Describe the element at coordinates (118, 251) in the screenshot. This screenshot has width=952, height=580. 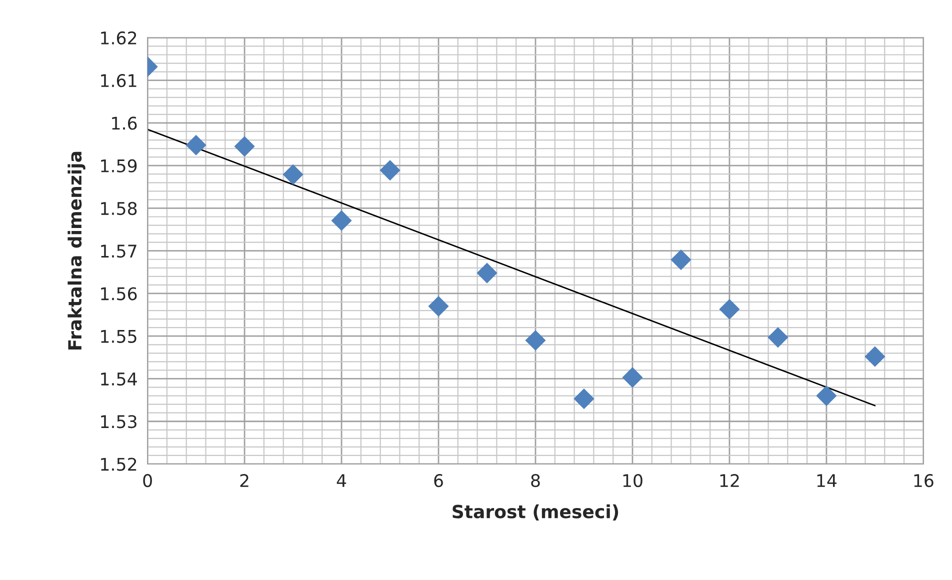
I see `y-tick-label: 1.57` at that location.